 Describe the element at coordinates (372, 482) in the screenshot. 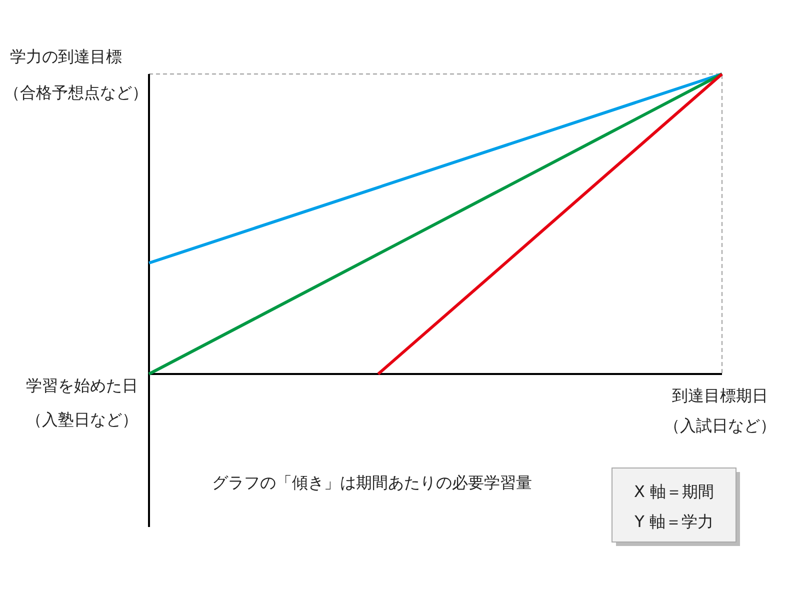

I see `annotation: グラフの「傾き」は期間あたりの必要学習量` at that location.